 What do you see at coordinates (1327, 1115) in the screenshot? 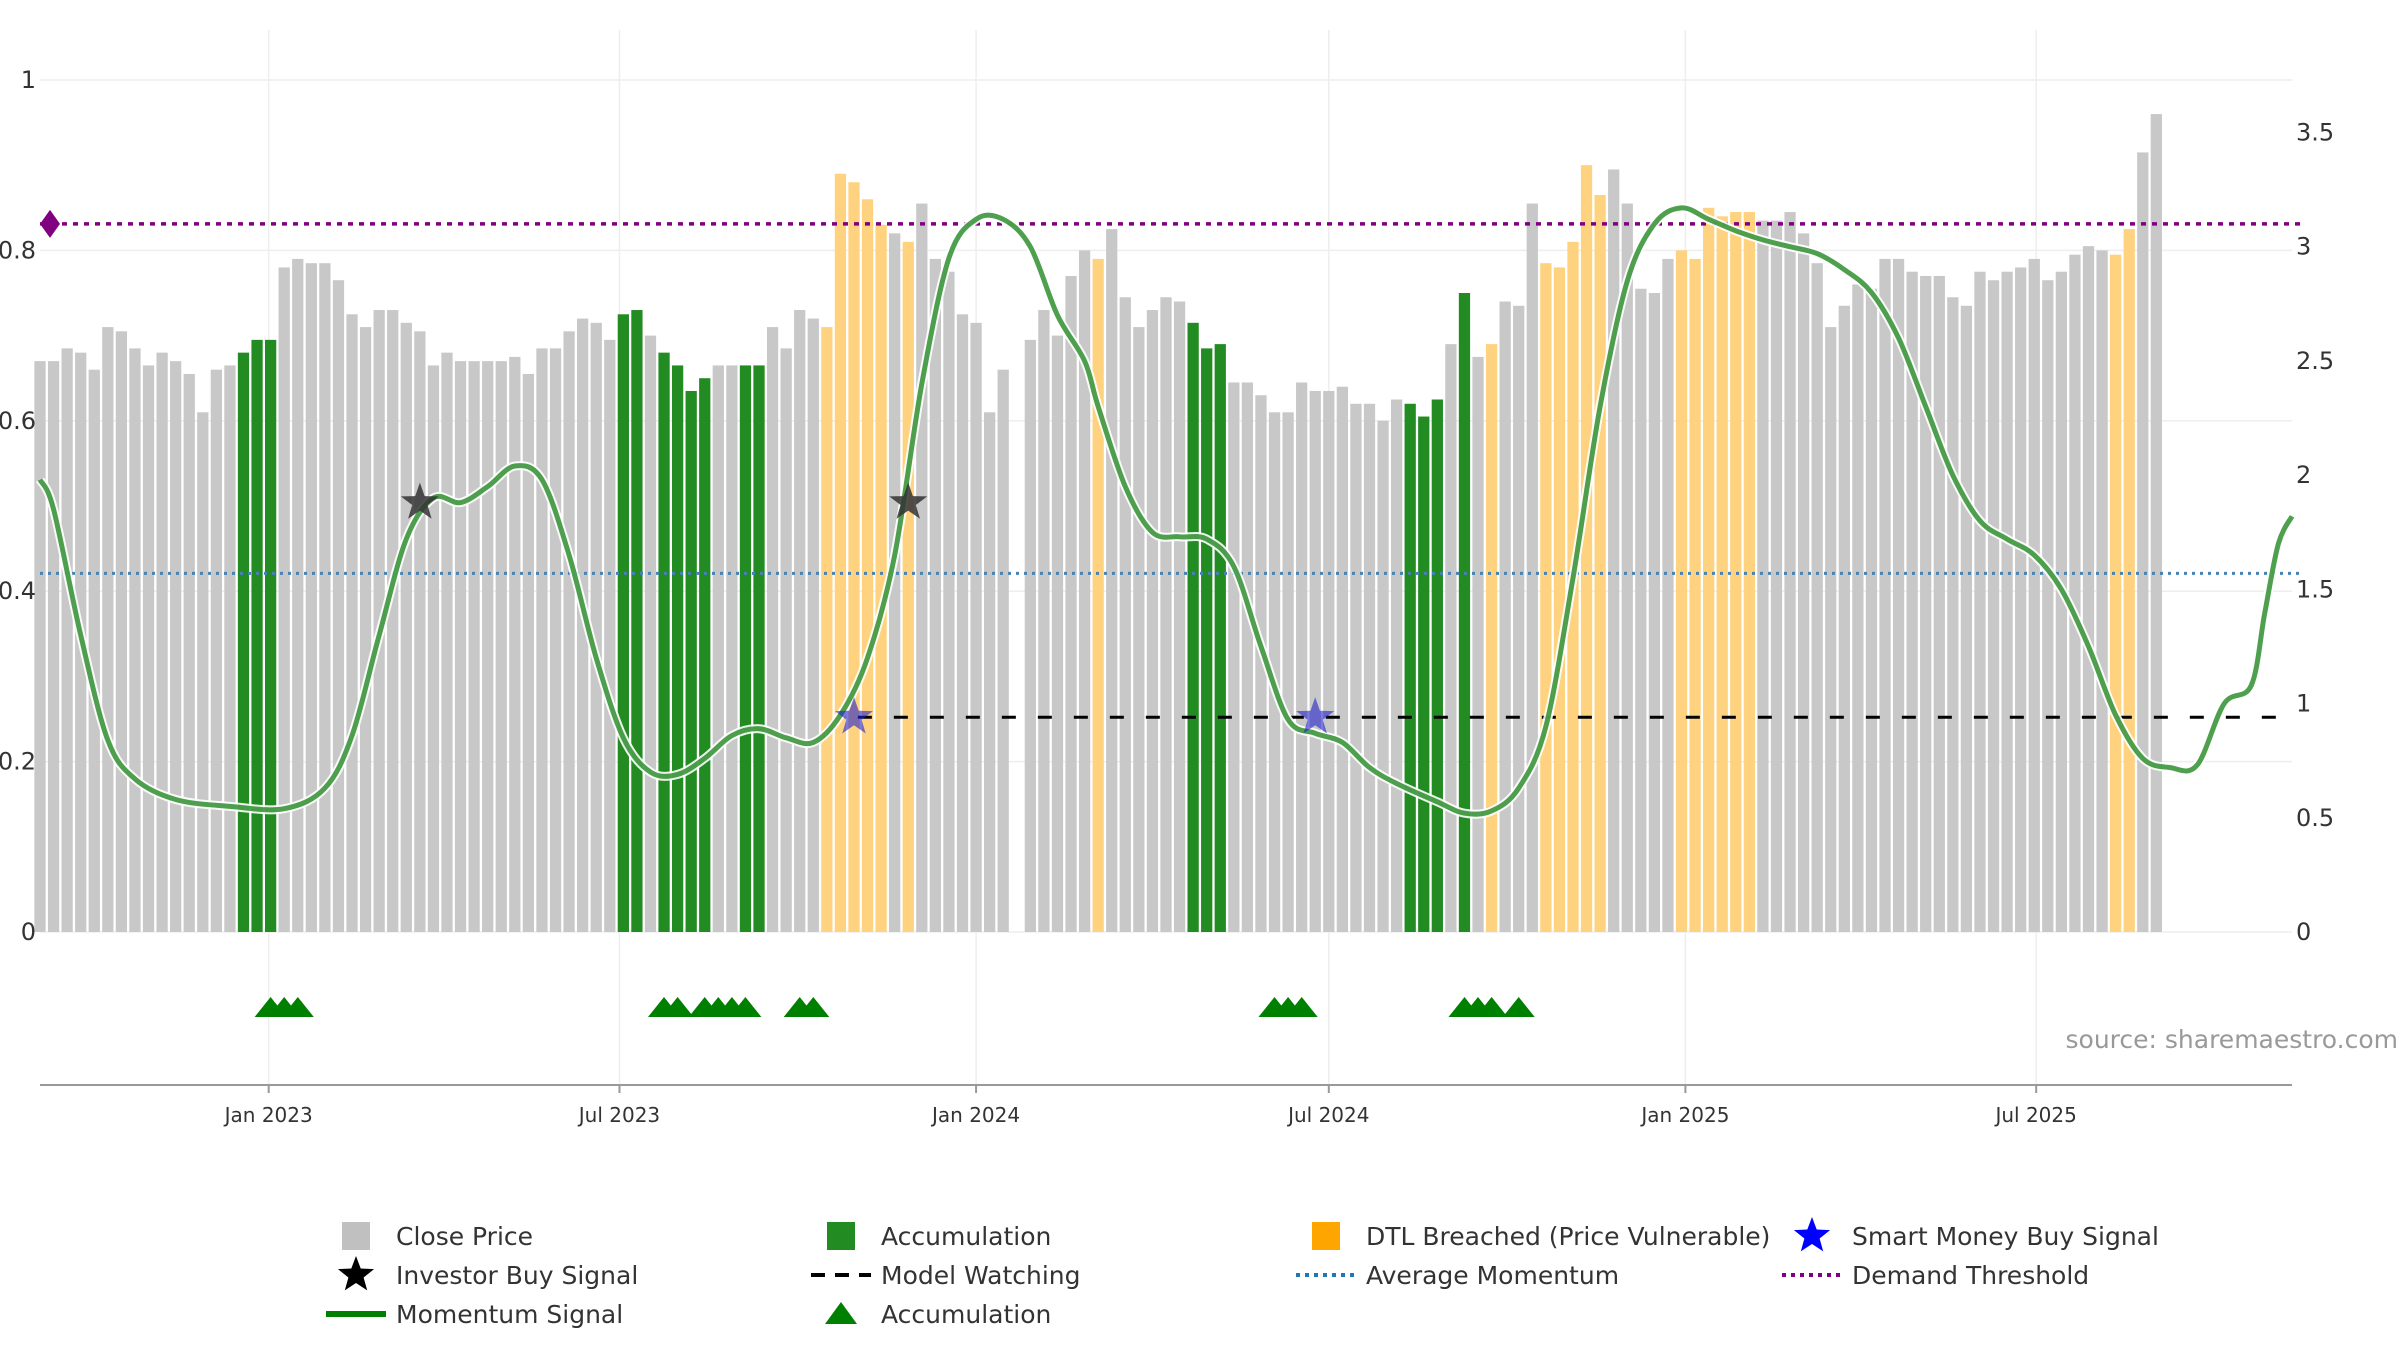
I see `x-tick-label: Jul 2024` at bounding box center [1327, 1115].